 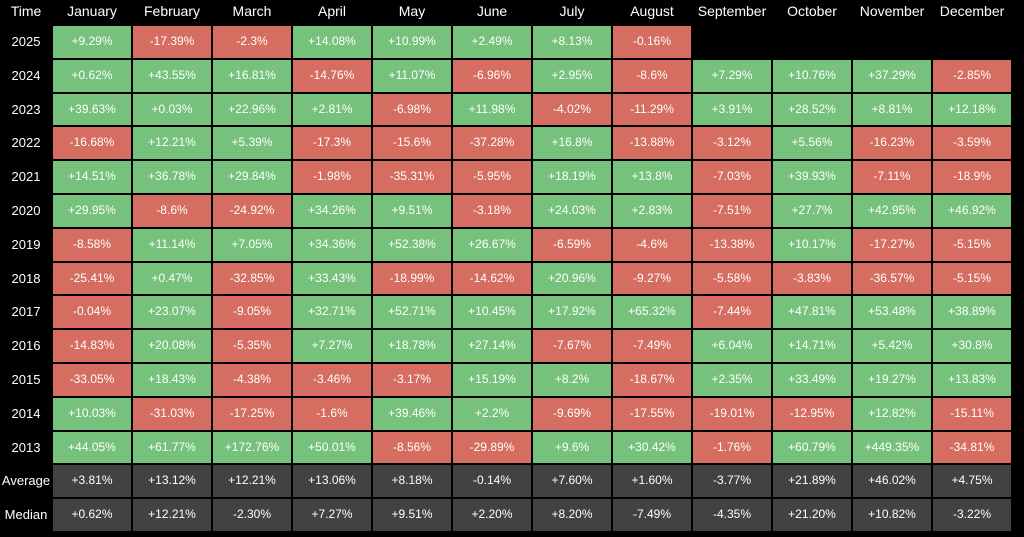 What do you see at coordinates (252, 143) in the screenshot?
I see `heatmap-cell: +5.39%` at bounding box center [252, 143].